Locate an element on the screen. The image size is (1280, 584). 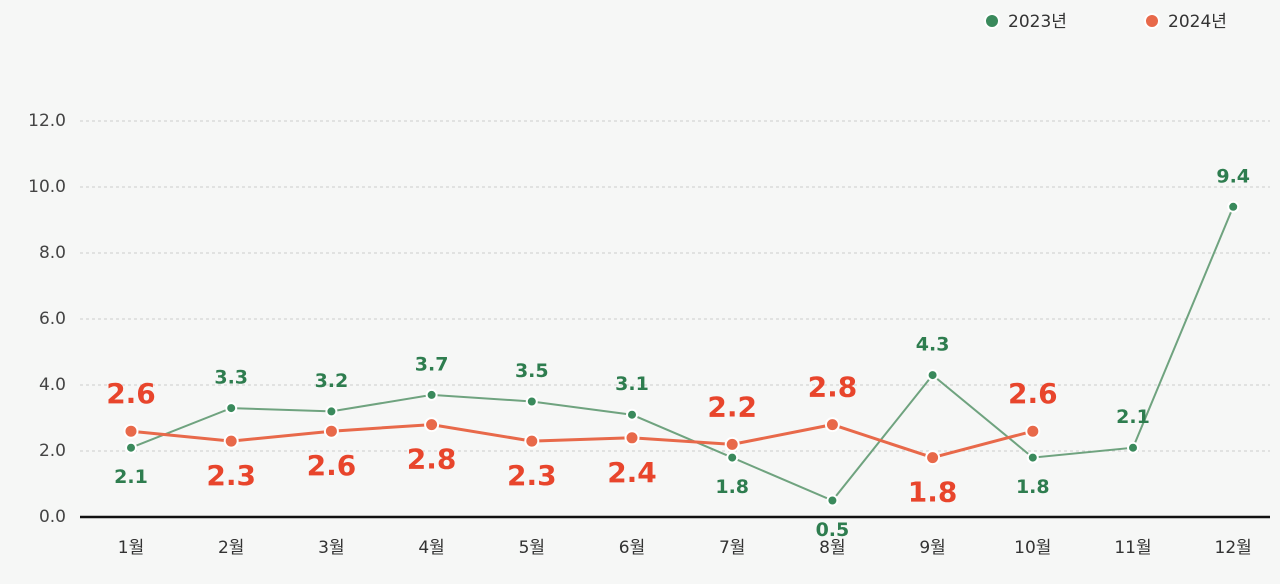
x-tick-label: 2월 is located at coordinates (231, 548).